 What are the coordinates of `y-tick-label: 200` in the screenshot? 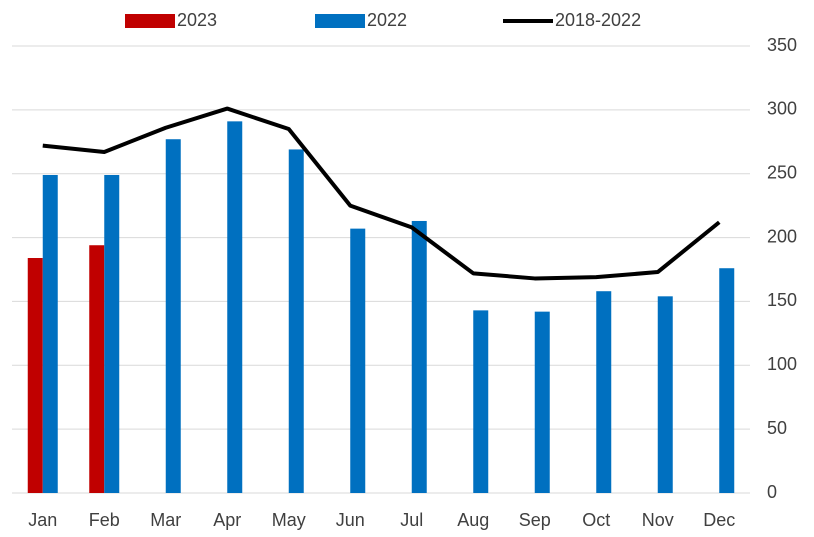 It's located at (782, 236).